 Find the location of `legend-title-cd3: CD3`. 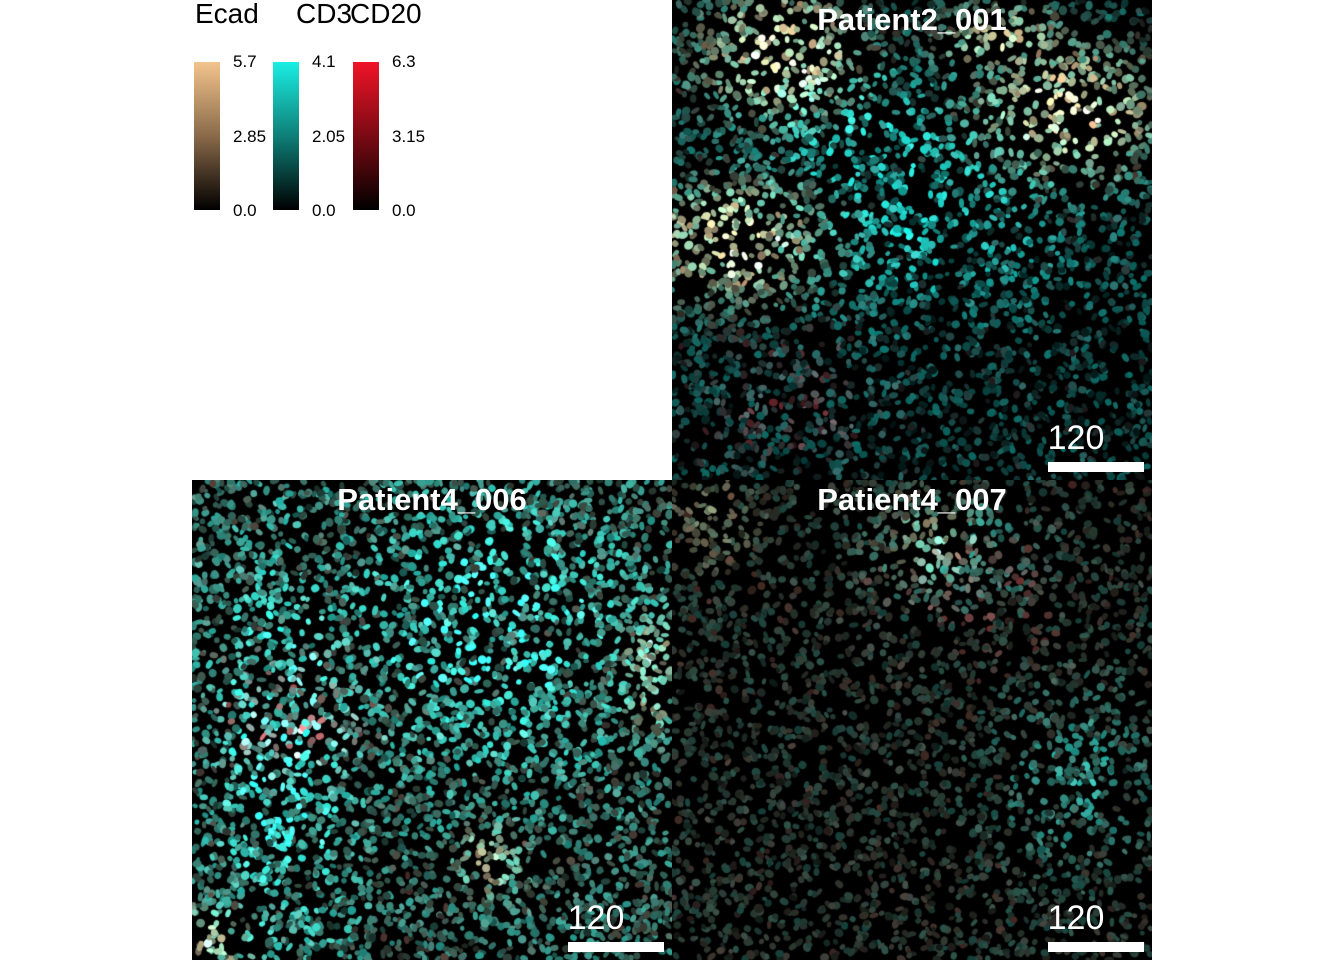

legend-title-cd3: CD3 is located at coordinates (324, 14).